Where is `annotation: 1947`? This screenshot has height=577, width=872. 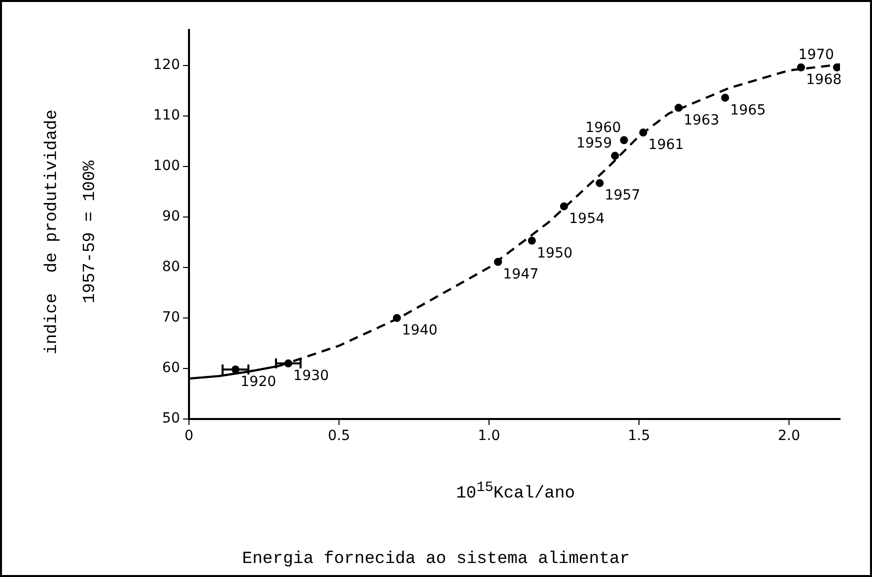
annotation: 1947 is located at coordinates (521, 274).